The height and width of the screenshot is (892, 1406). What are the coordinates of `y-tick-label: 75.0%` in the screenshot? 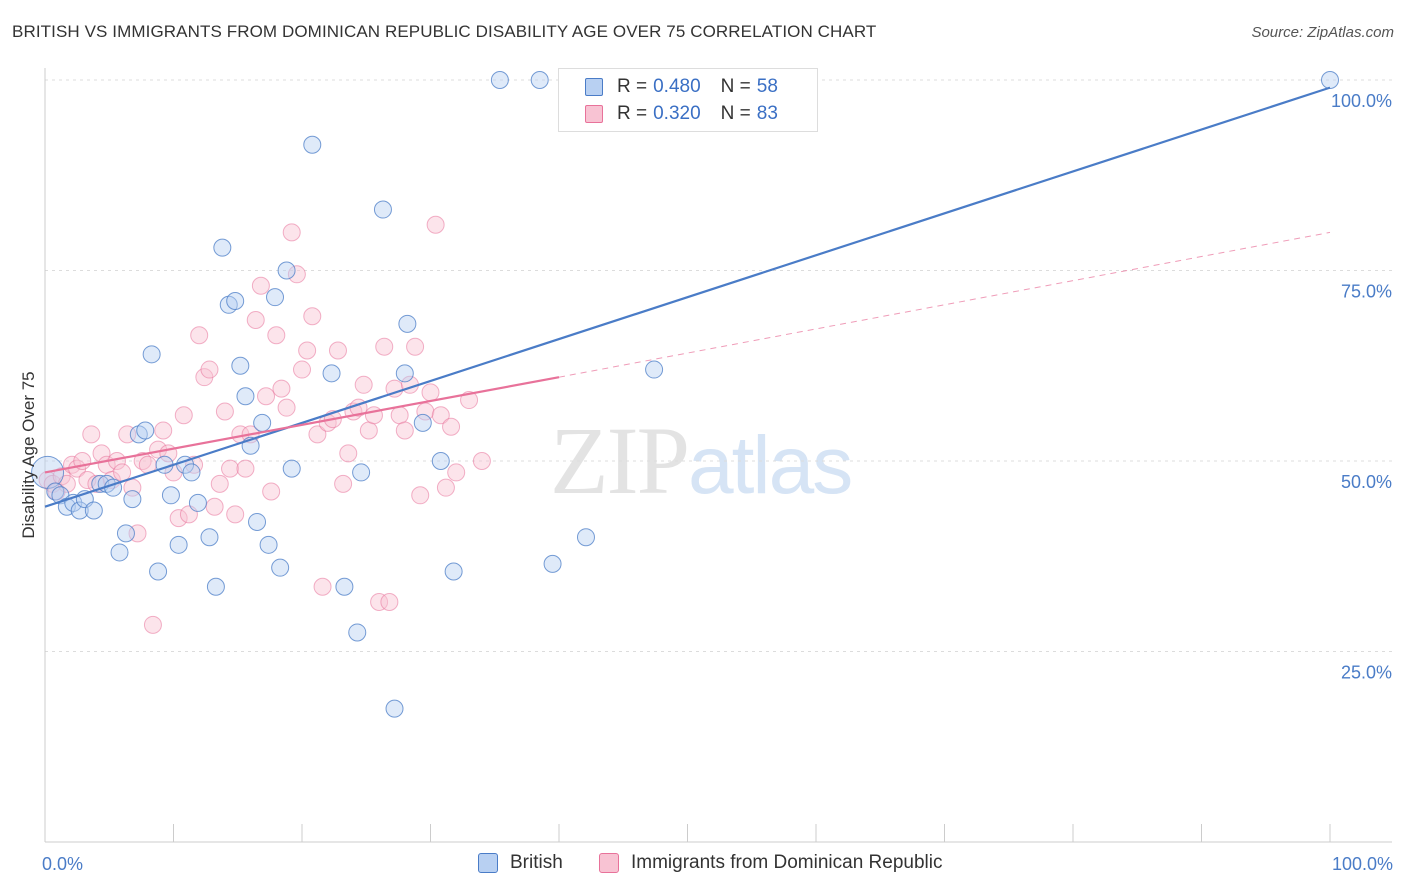 It's located at (1366, 292).